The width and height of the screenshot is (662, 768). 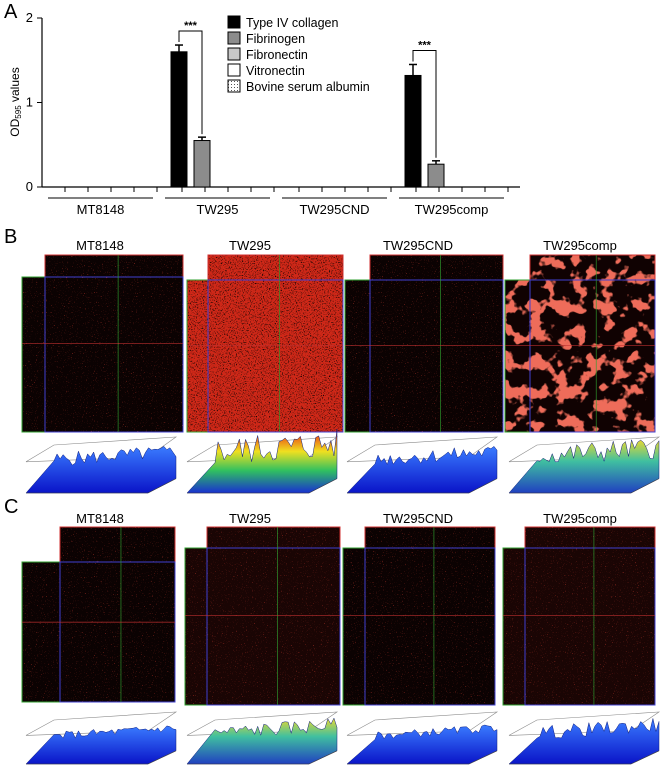 I want to click on panel-label: C, so click(x=11, y=507).